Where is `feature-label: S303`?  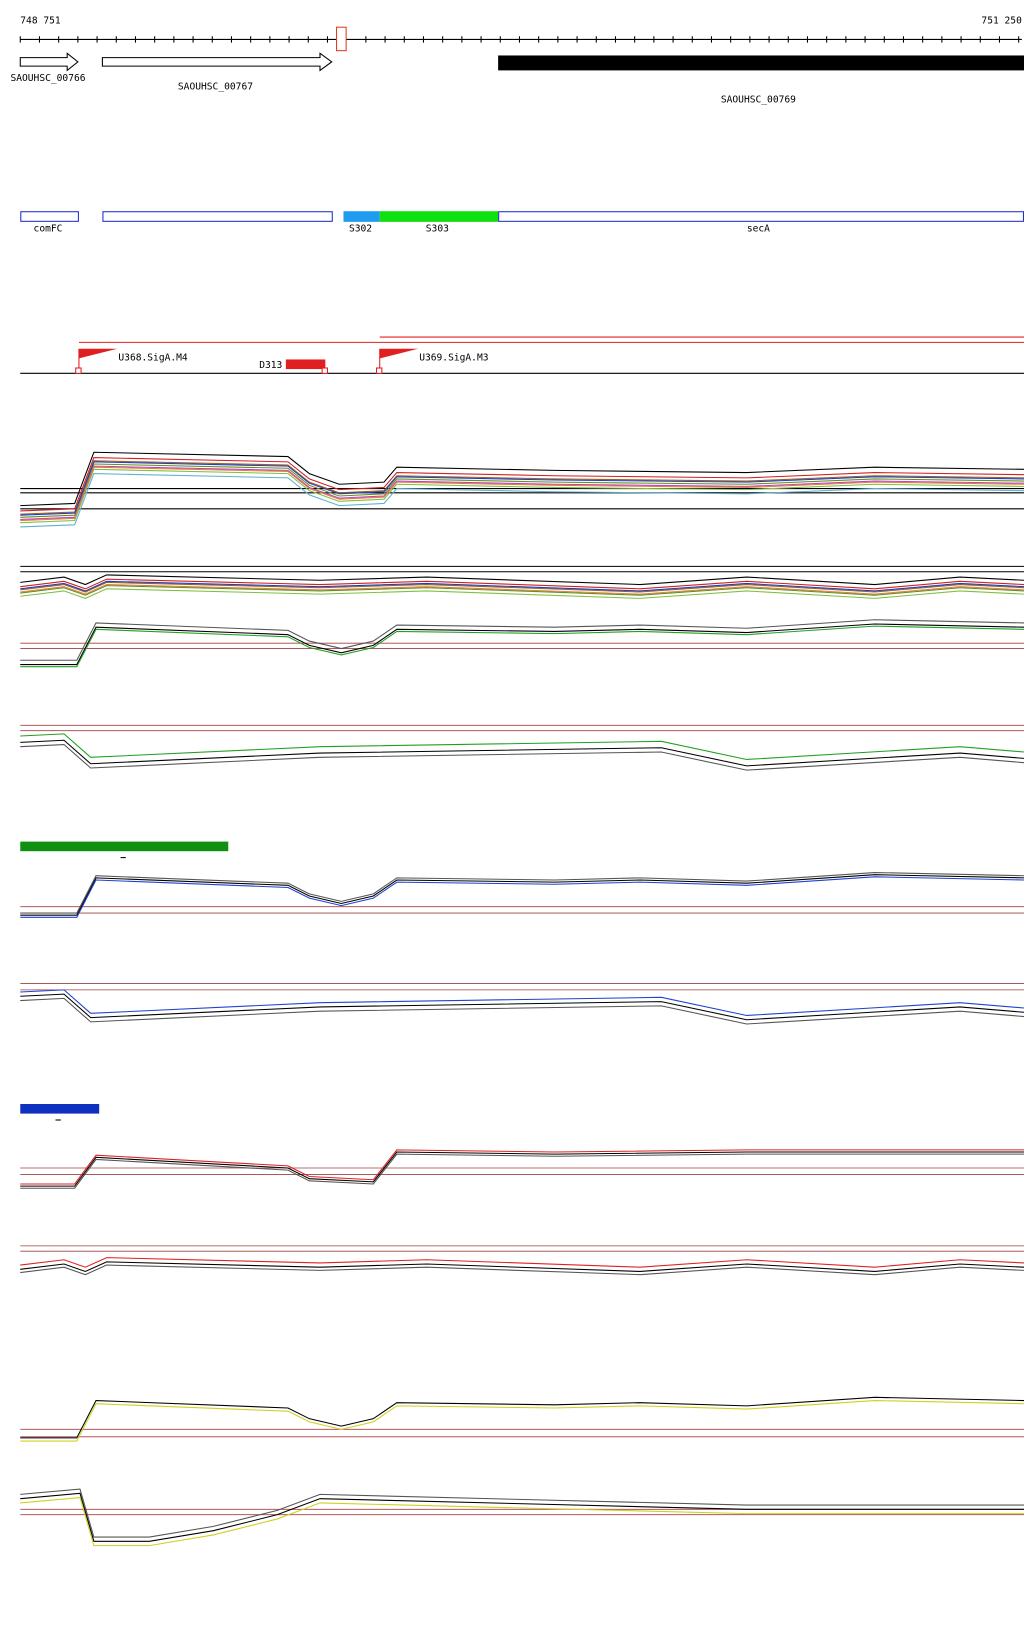 feature-label: S303 is located at coordinates (437, 228).